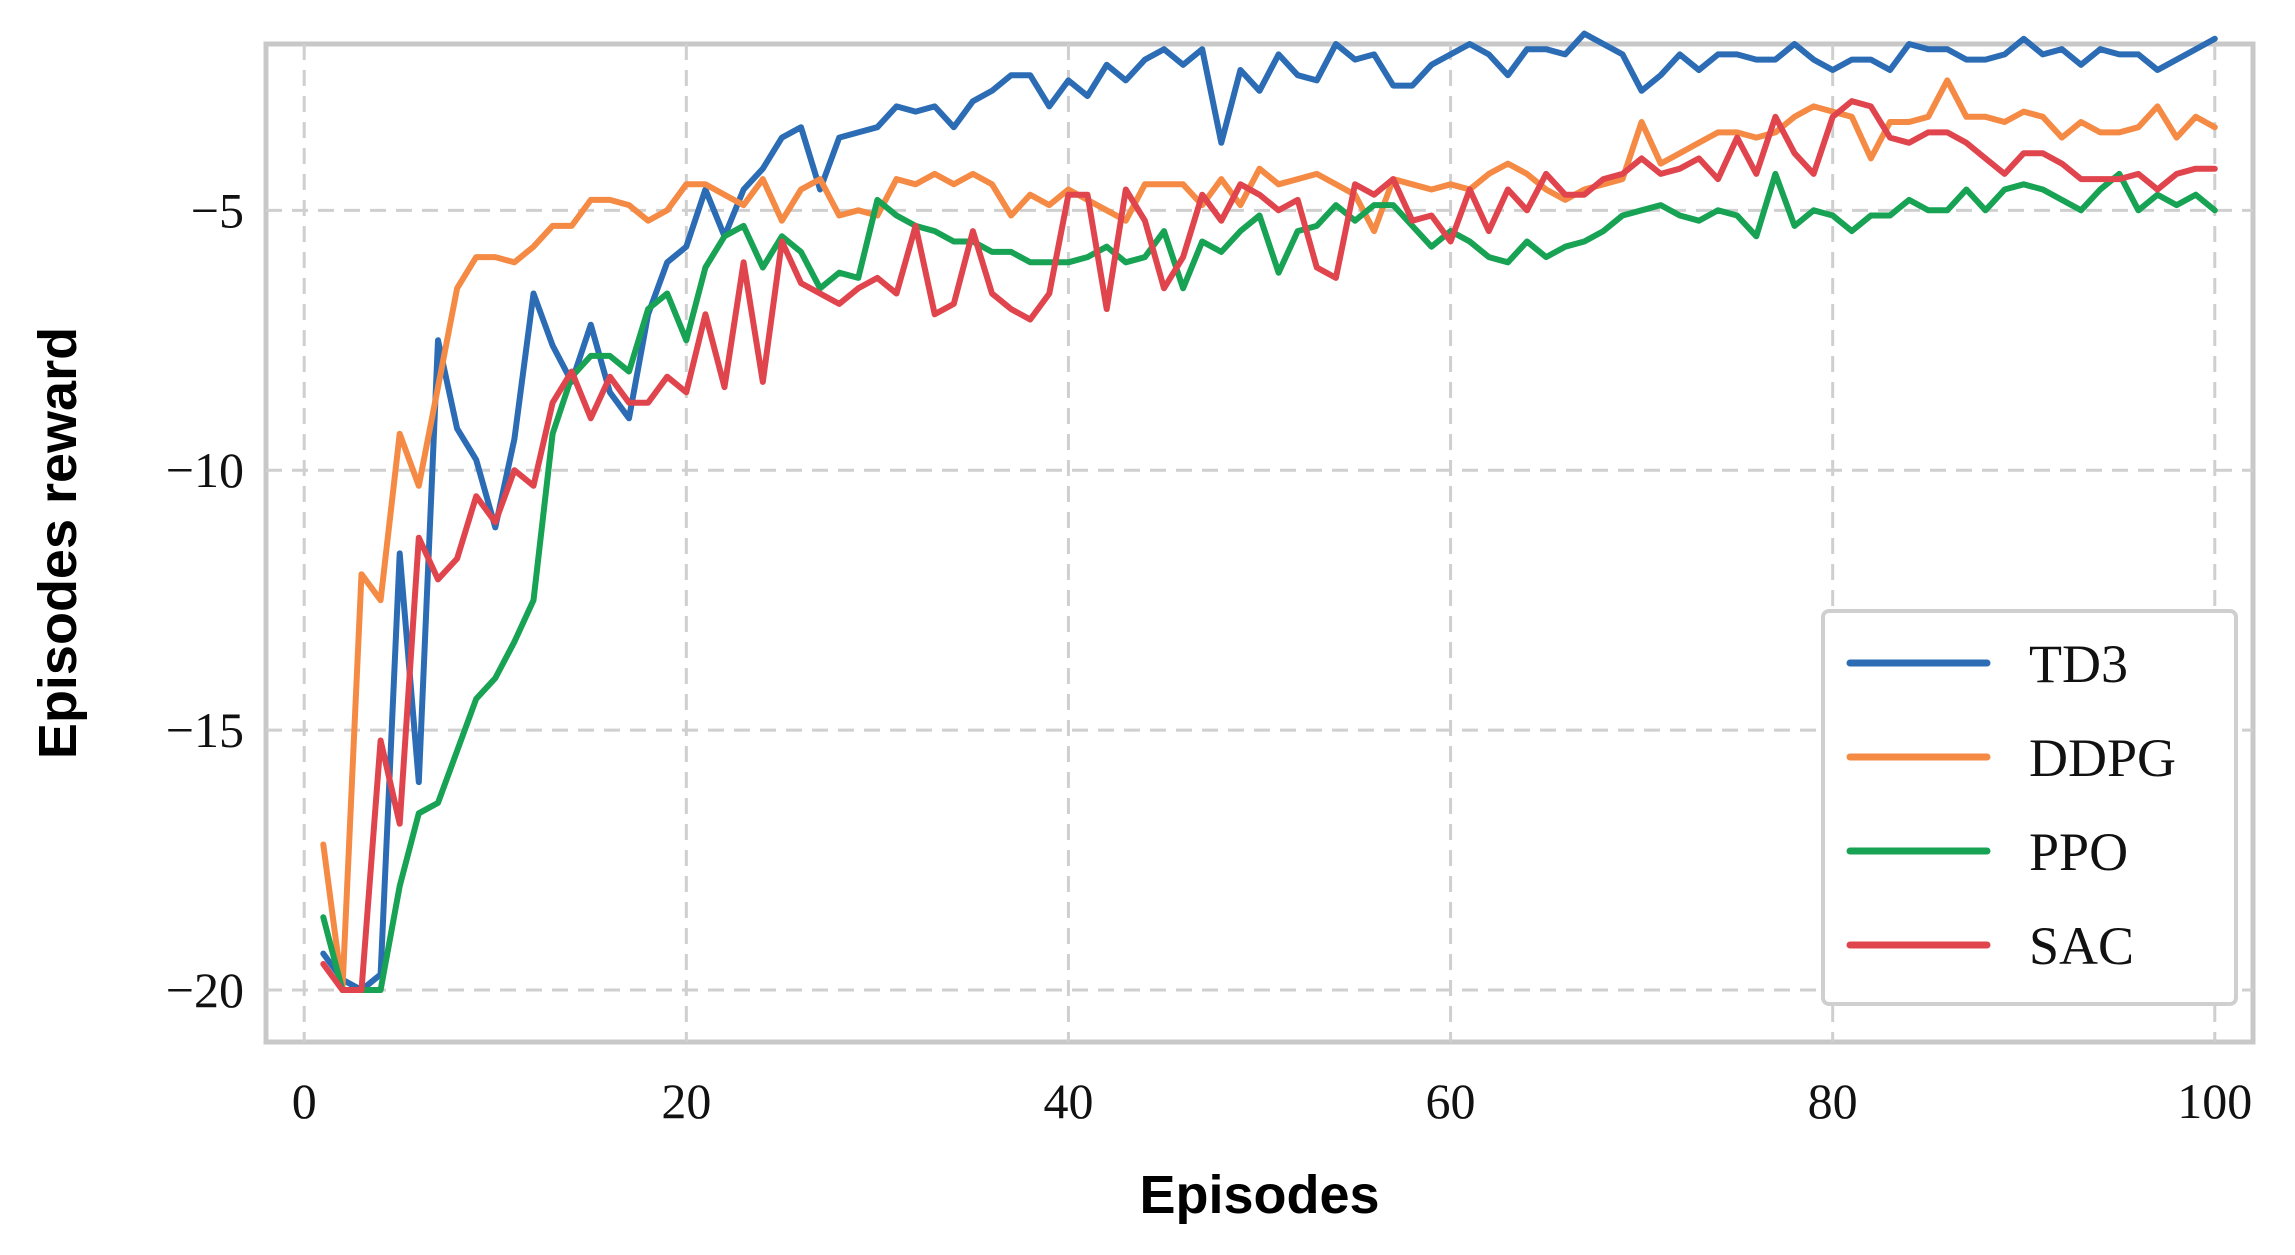  Describe the element at coordinates (217, 210) in the screenshot. I see `y-tick-label: −5` at that location.